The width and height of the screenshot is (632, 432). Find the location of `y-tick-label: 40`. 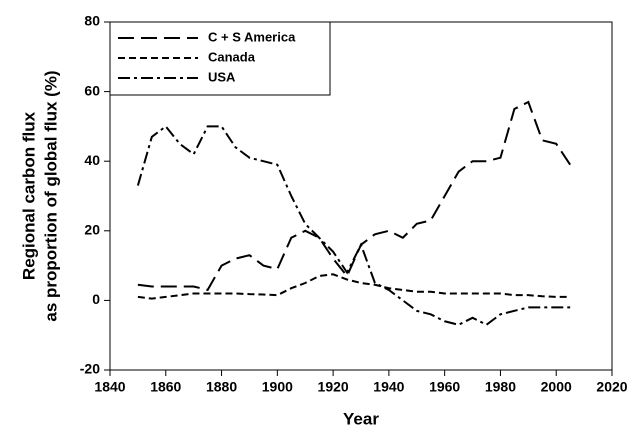

y-tick-label: 40 is located at coordinates (92, 160).